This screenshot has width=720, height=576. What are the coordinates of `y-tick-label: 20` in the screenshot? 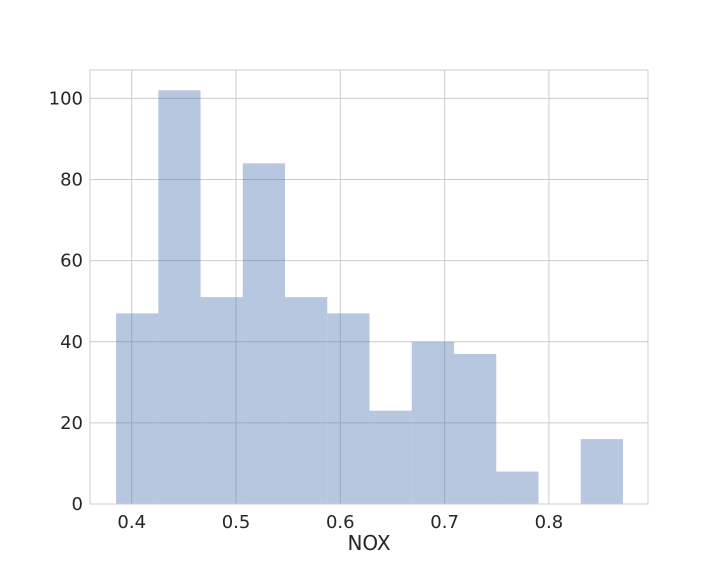 It's located at (71, 423).